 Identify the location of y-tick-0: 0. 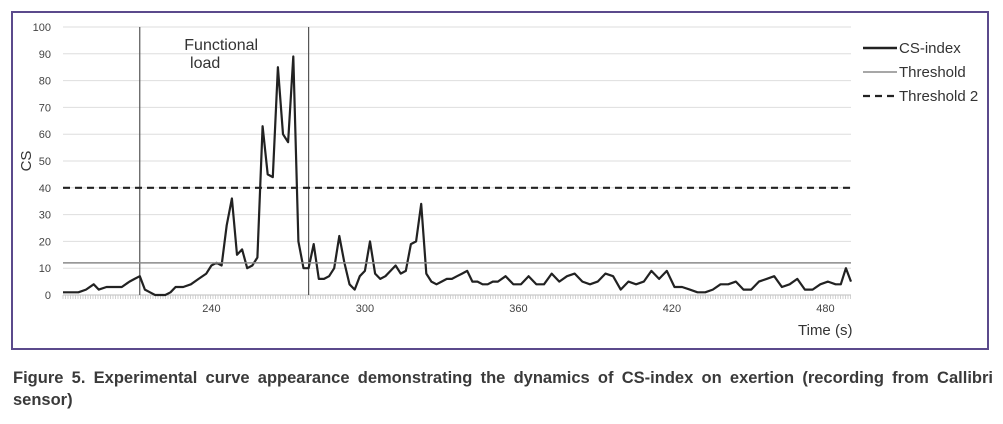
(48, 296).